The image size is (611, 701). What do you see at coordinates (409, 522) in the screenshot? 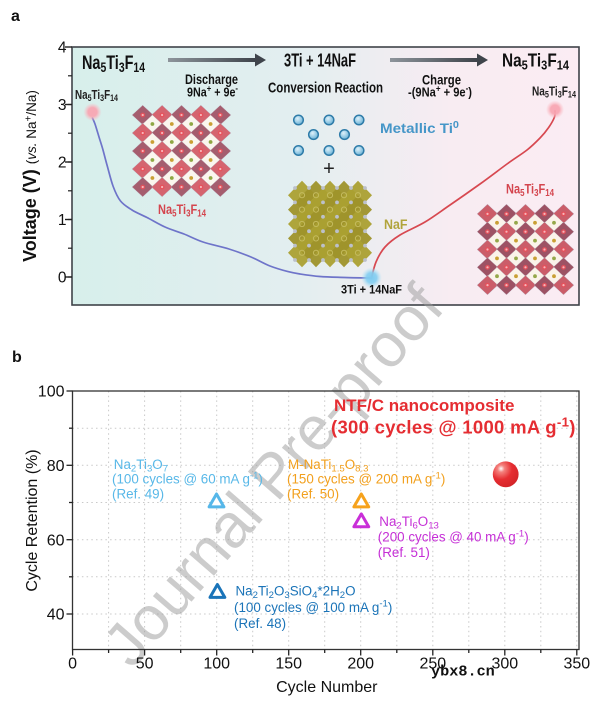
I see `svg-text: Na2Ti6O13` at bounding box center [409, 522].